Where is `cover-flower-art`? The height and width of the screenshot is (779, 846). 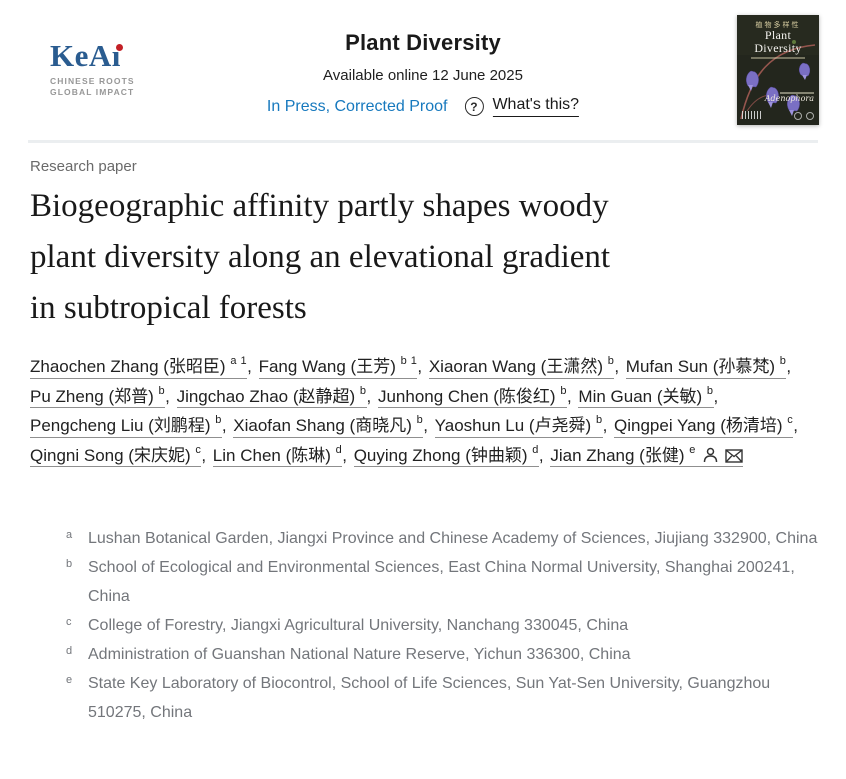 cover-flower-art is located at coordinates (778, 70).